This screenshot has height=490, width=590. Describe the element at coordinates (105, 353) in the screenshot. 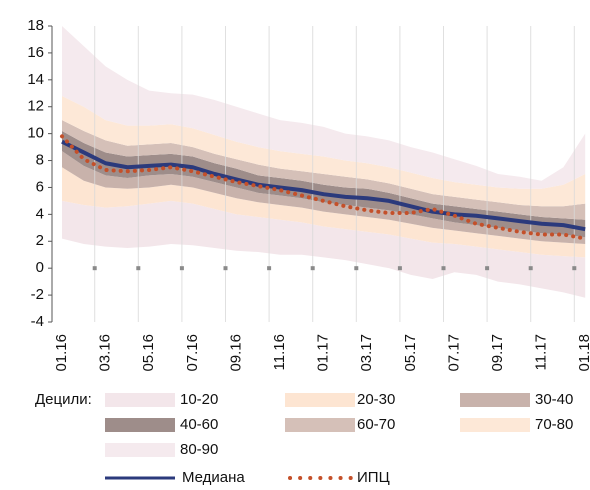

I see `x-tick-label: 03.16` at that location.